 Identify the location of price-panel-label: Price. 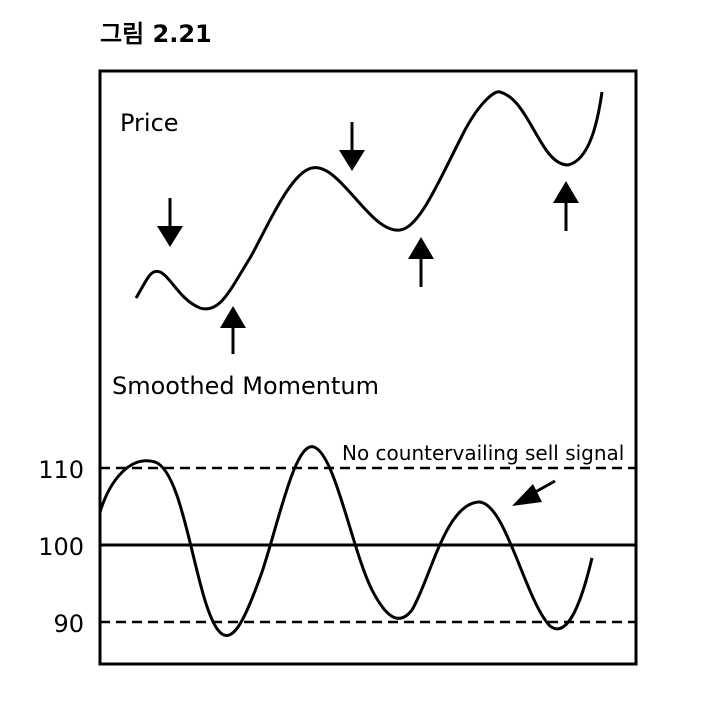
(149, 123).